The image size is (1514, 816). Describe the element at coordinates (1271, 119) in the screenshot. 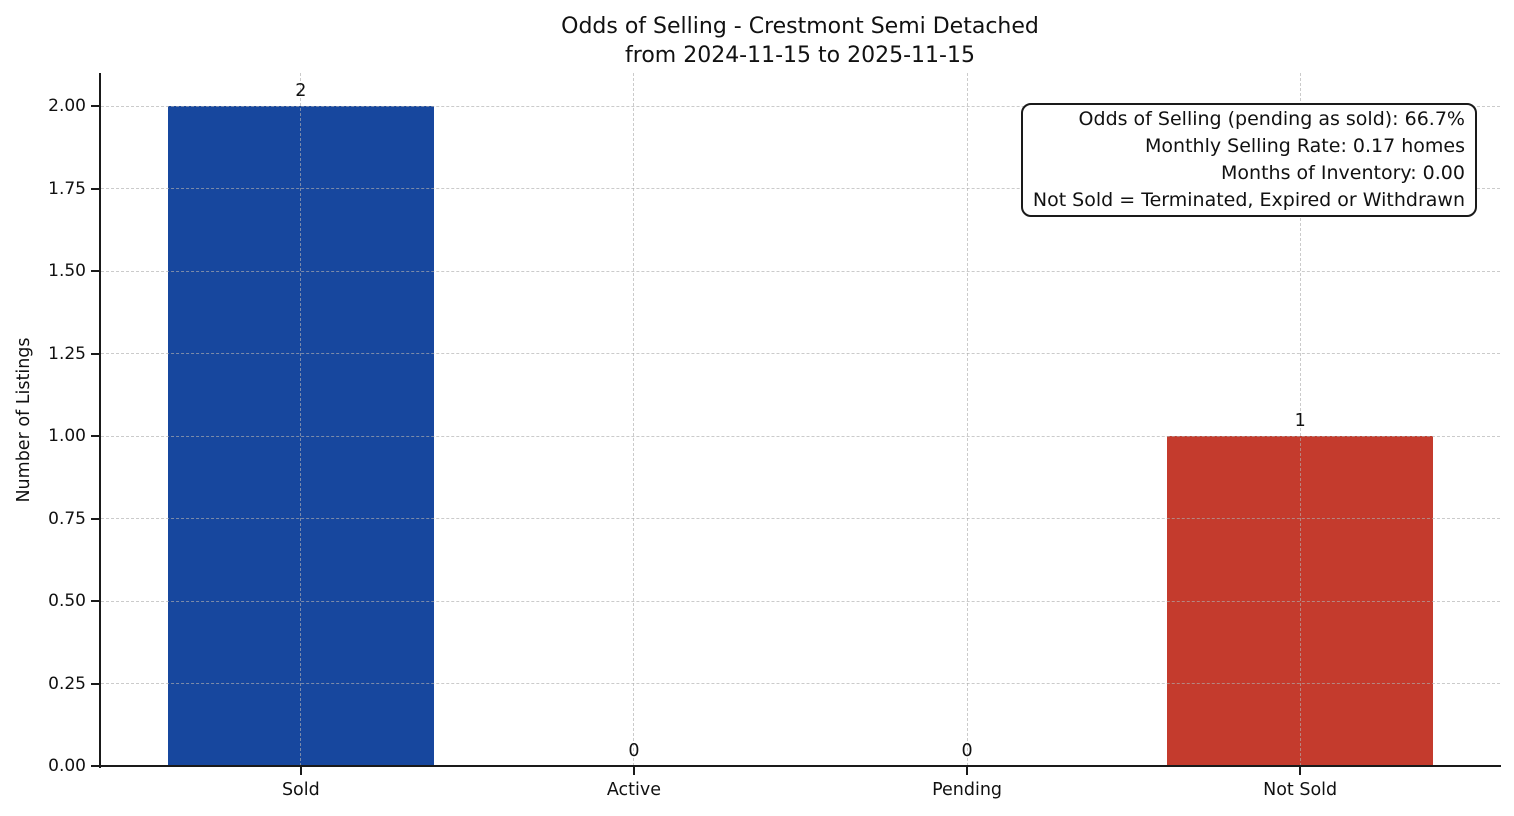

I see `annotation-odds-of-selling: Odds of Selling (pending as sold): 66.7%` at that location.